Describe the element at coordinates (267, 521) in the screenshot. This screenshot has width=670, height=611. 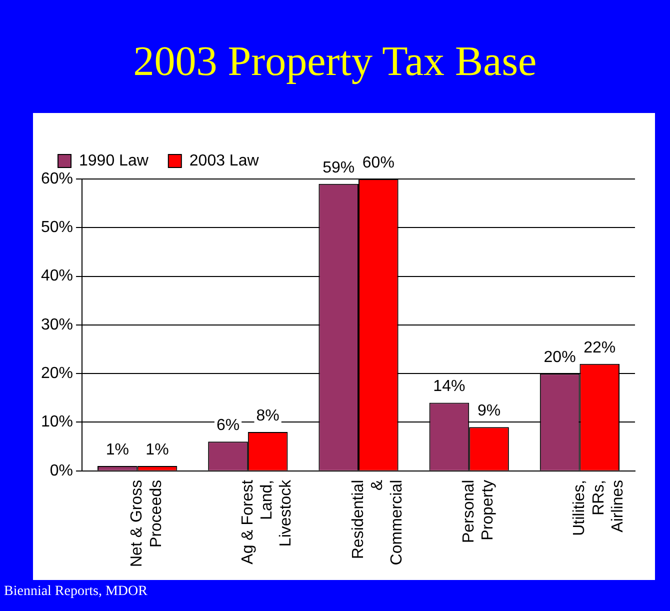
I see `x-tick-label: Ag & Forest Land, Livestock` at that location.